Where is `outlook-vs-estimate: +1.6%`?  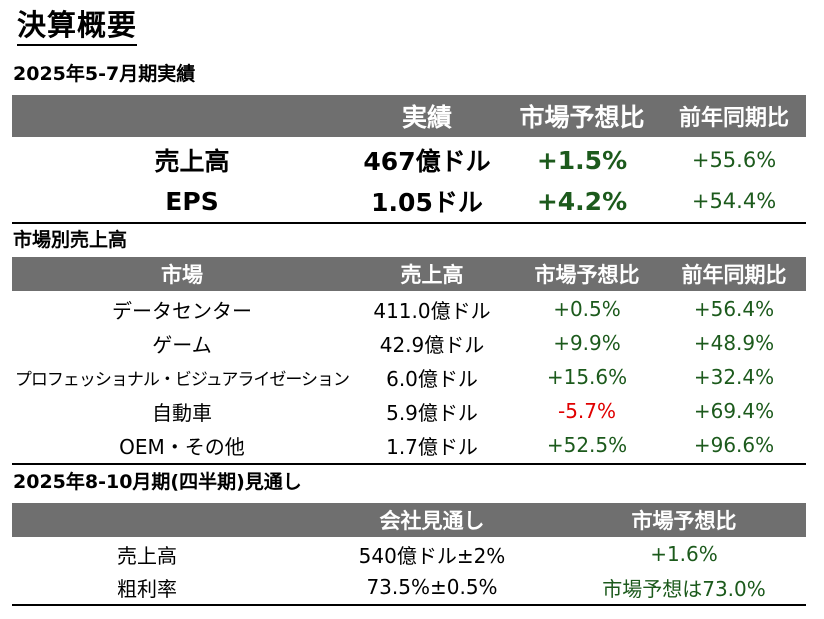 outlook-vs-estimate: +1.6% is located at coordinates (684, 554).